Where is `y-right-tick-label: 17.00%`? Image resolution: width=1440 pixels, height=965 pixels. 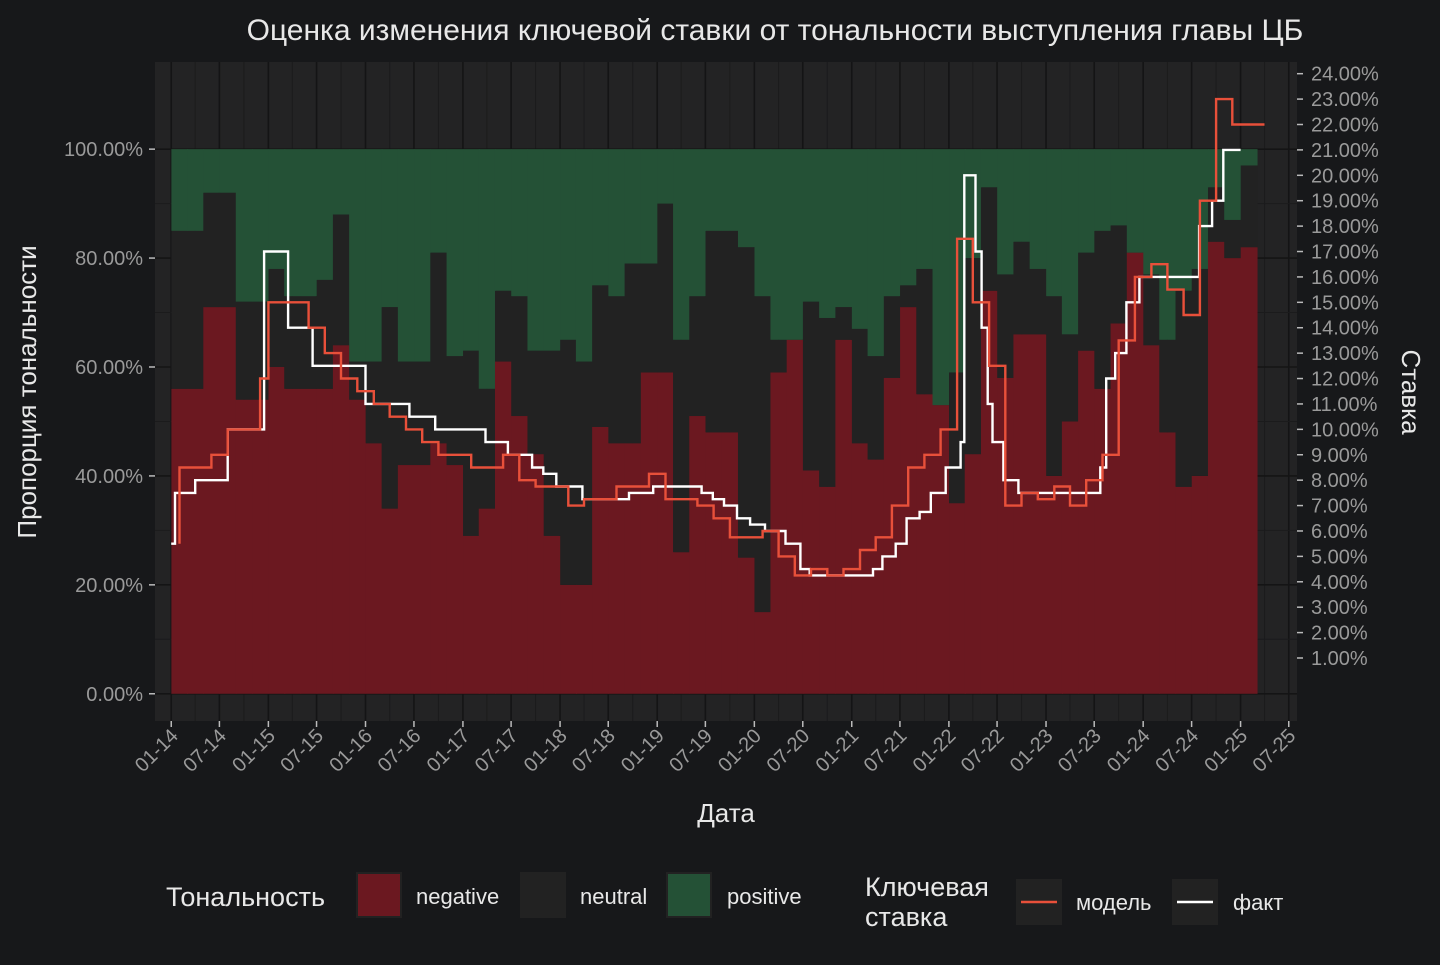
y-right-tick-label: 17.00% is located at coordinates (1345, 253).